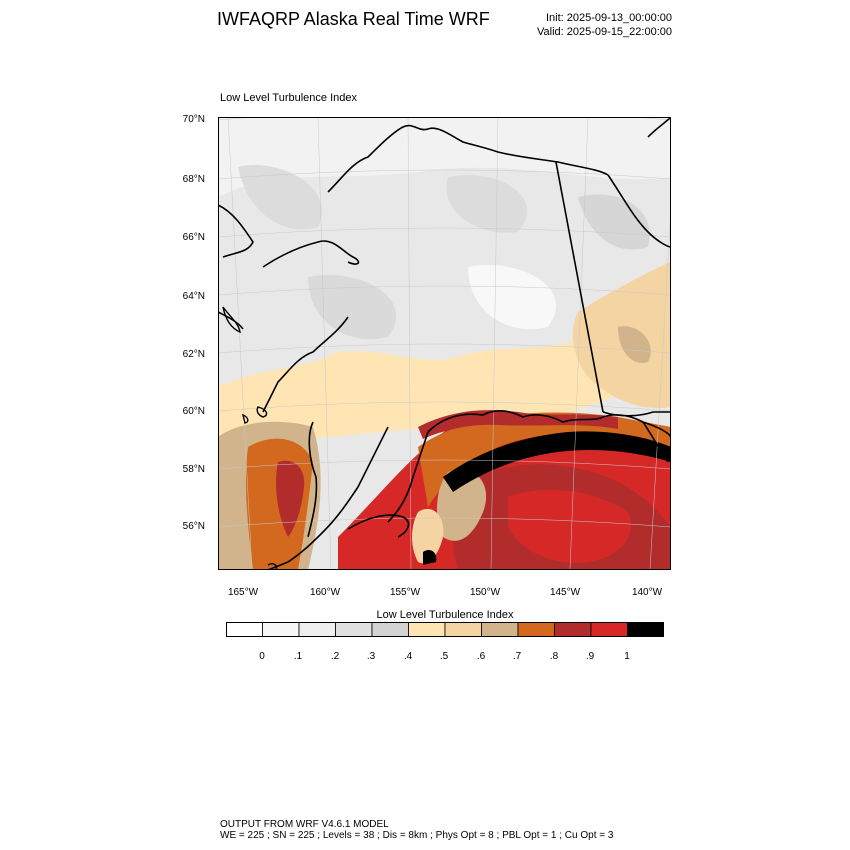 The image size is (850, 850). What do you see at coordinates (461, 505) in the screenshot?
I see `se-tan-inner` at bounding box center [461, 505].